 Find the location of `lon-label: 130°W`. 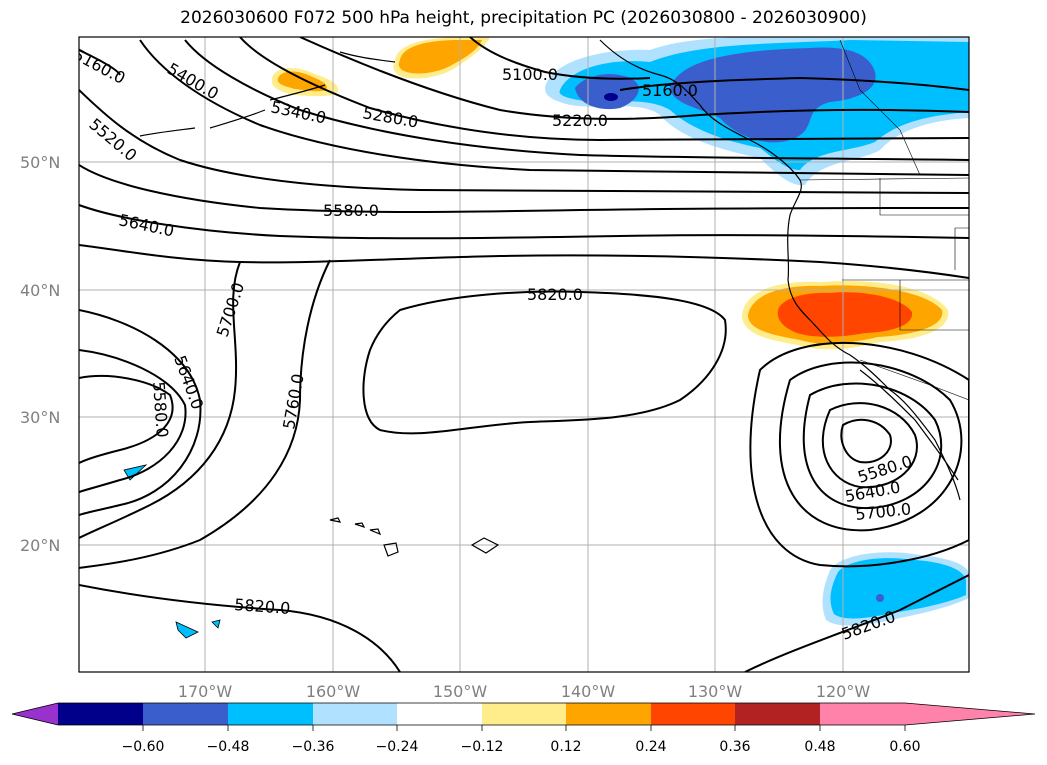

lon-label: 130°W is located at coordinates (715, 691).